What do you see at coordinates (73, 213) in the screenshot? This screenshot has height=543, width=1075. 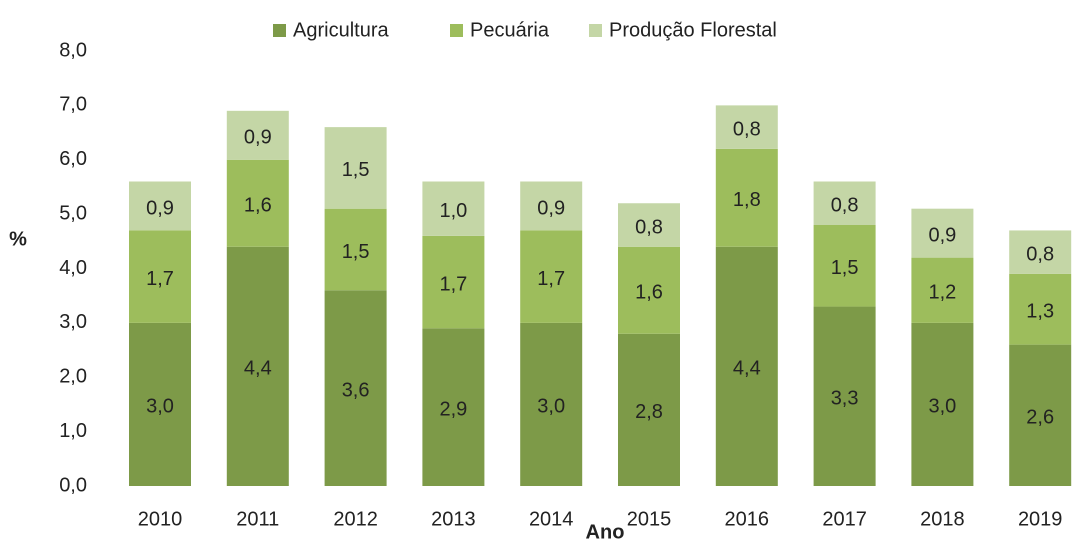 I see `y-tick-label: 5,0` at bounding box center [73, 213].